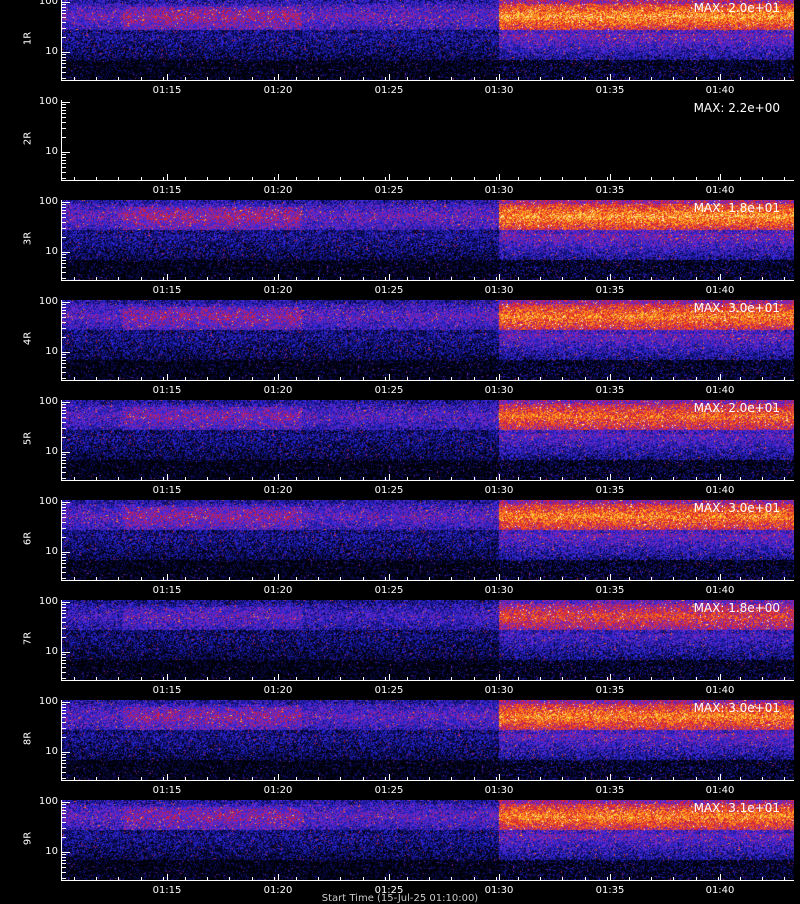 The height and width of the screenshot is (904, 800). What do you see at coordinates (428, 440) in the screenshot?
I see `spectrogram-plot` at bounding box center [428, 440].